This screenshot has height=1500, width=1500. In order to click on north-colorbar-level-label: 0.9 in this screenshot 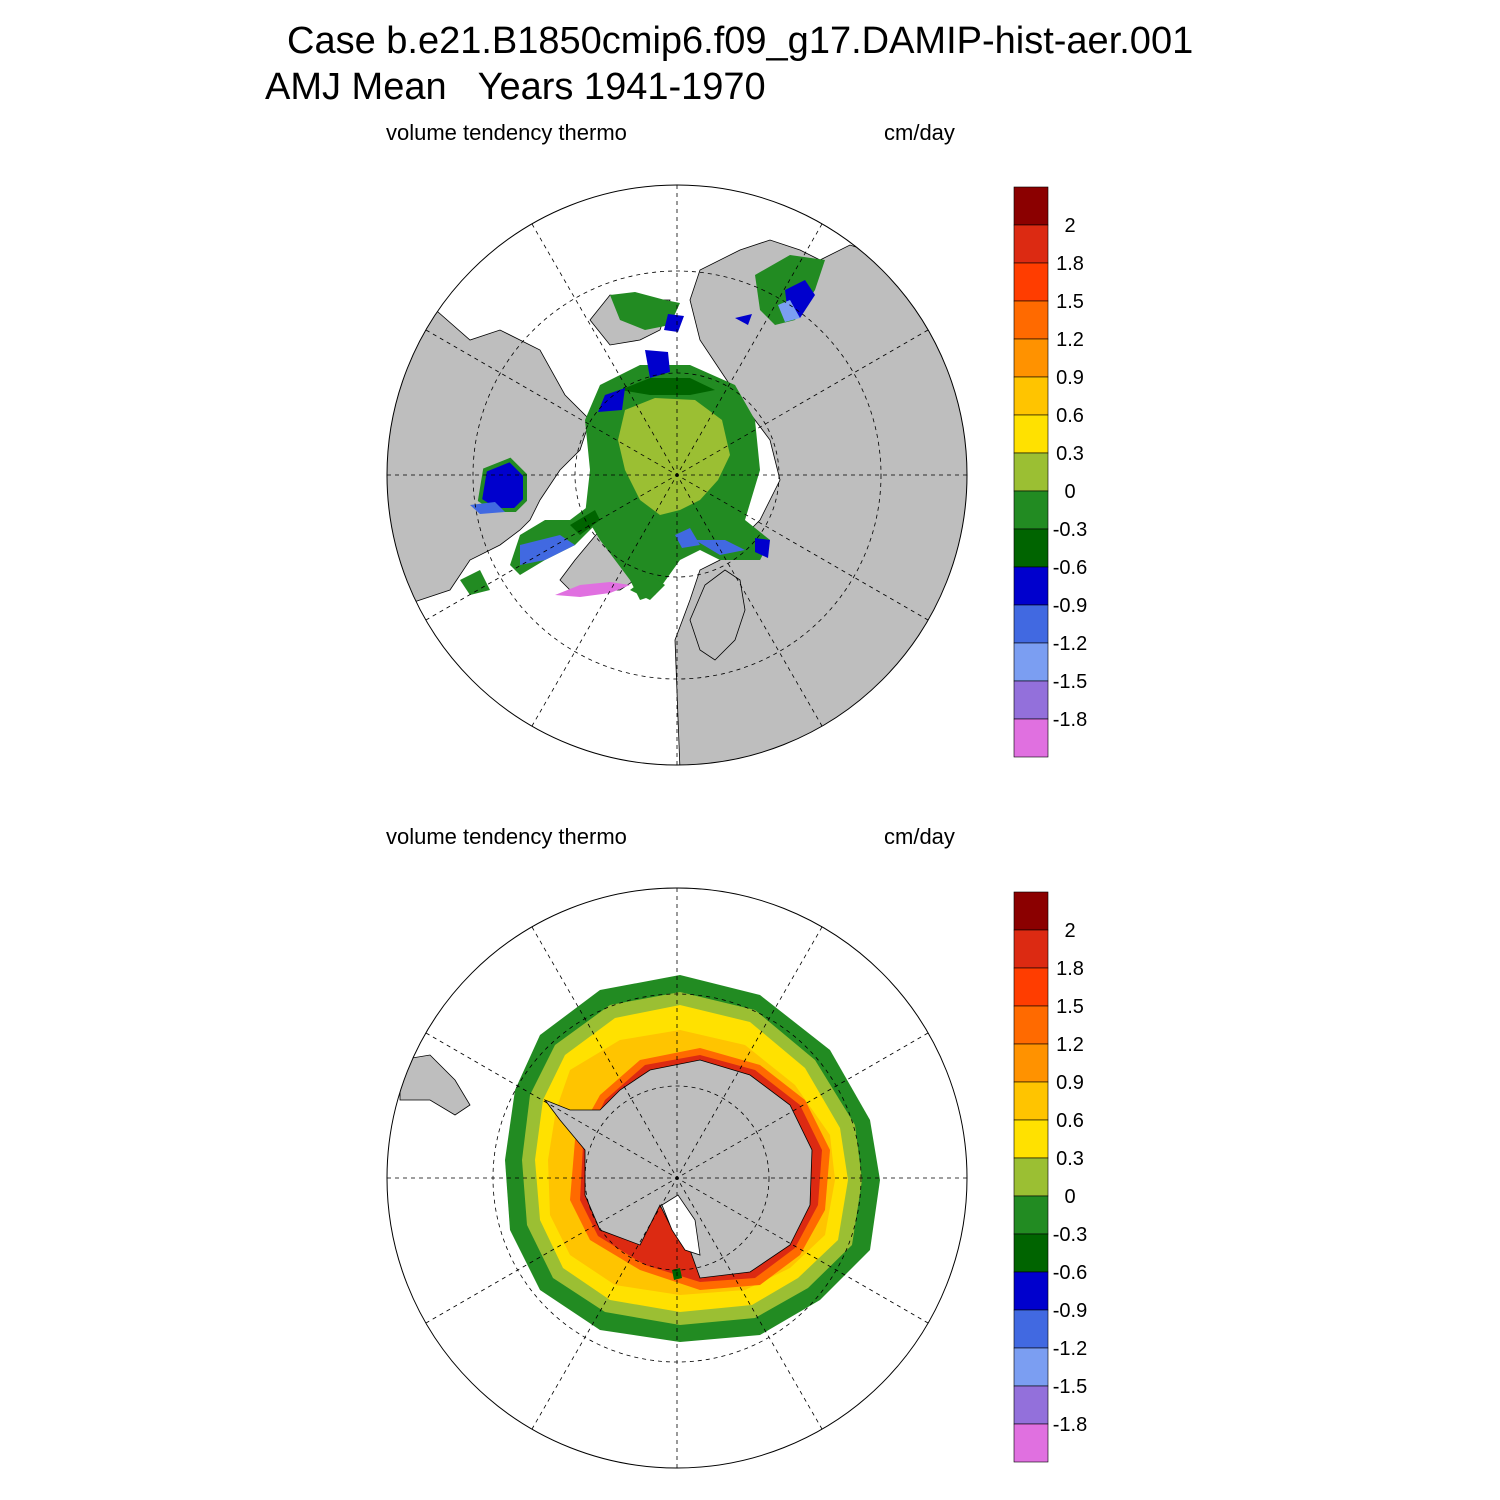, I will do `click(1070, 378)`.